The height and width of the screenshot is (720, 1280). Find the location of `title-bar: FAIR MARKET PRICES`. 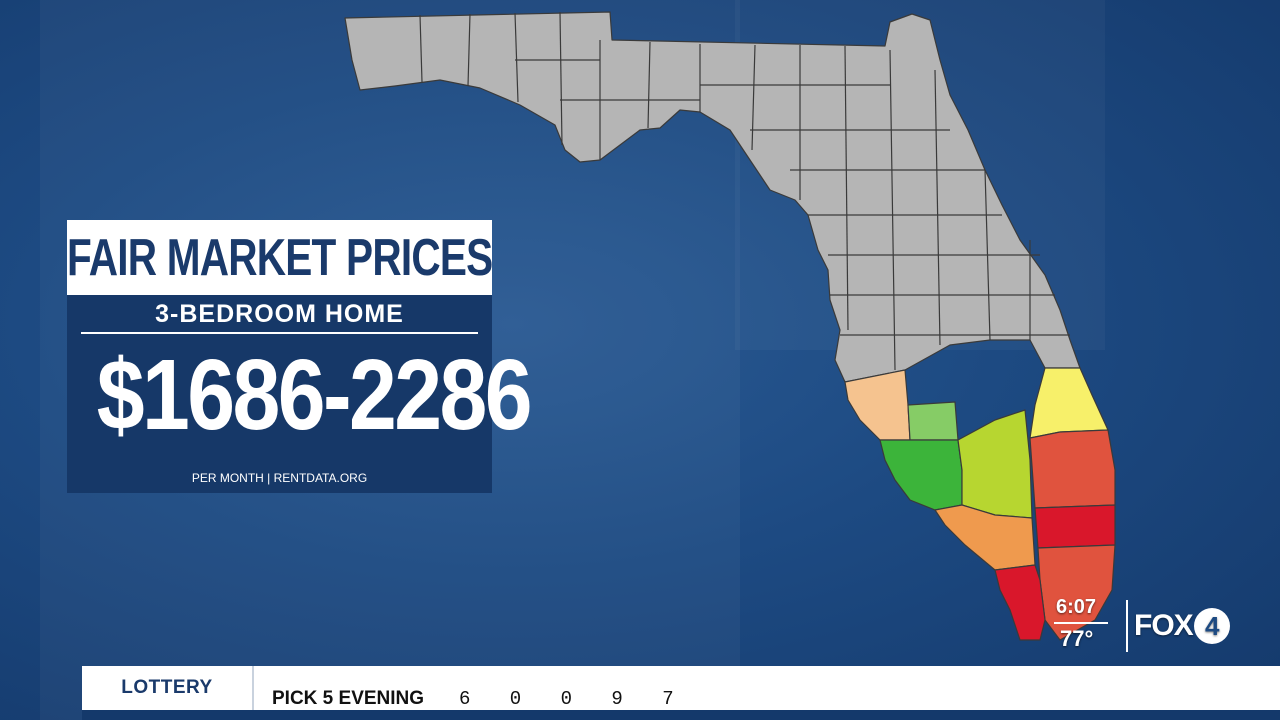

title-bar: FAIR MARKET PRICES is located at coordinates (279, 257).